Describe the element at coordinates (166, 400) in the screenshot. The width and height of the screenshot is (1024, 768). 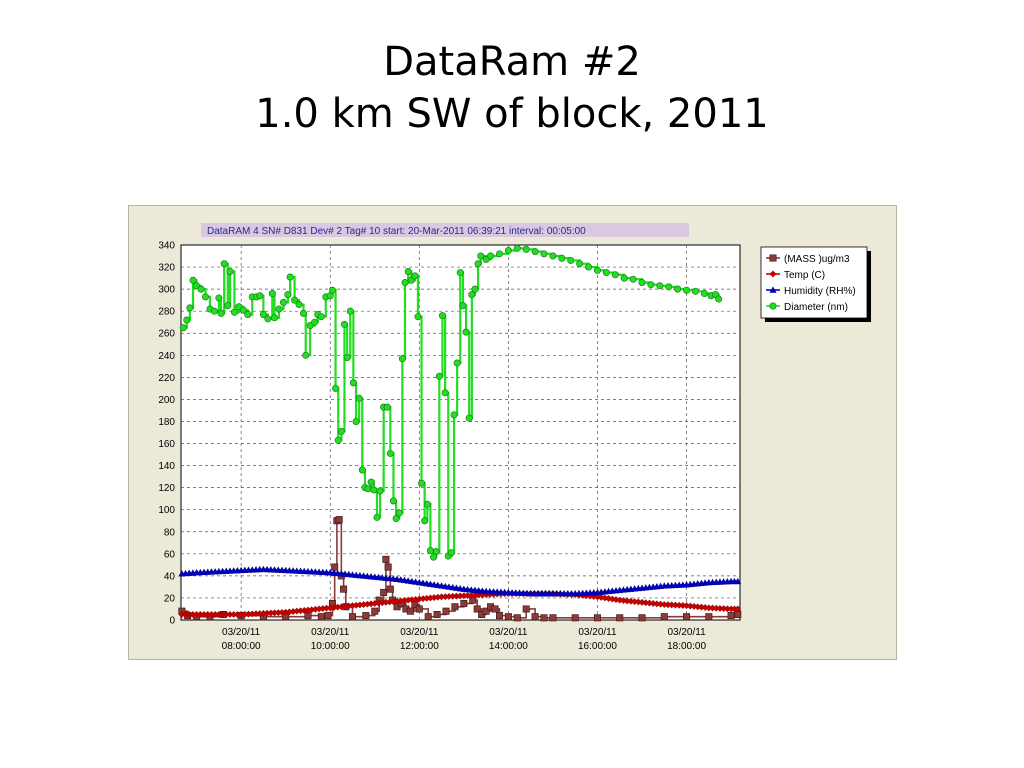
I see `y-tick-label: 200` at that location.